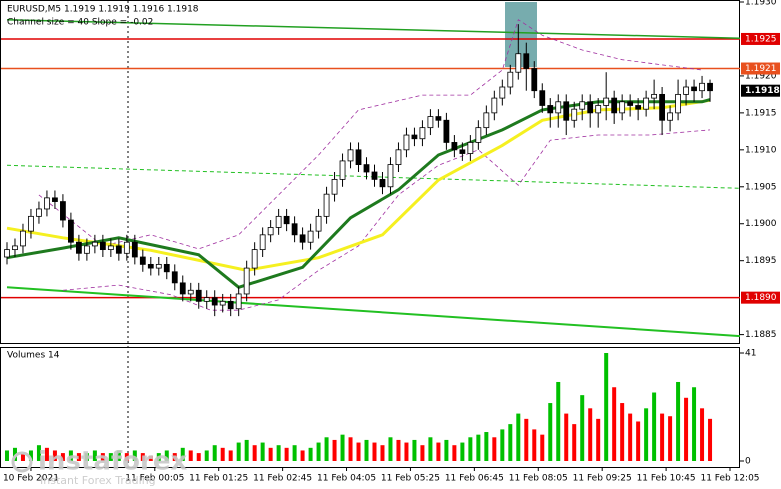 The width and height of the screenshot is (781, 489). Describe the element at coordinates (748, 462) in the screenshot. I see `volume-tick-label: 0` at that location.